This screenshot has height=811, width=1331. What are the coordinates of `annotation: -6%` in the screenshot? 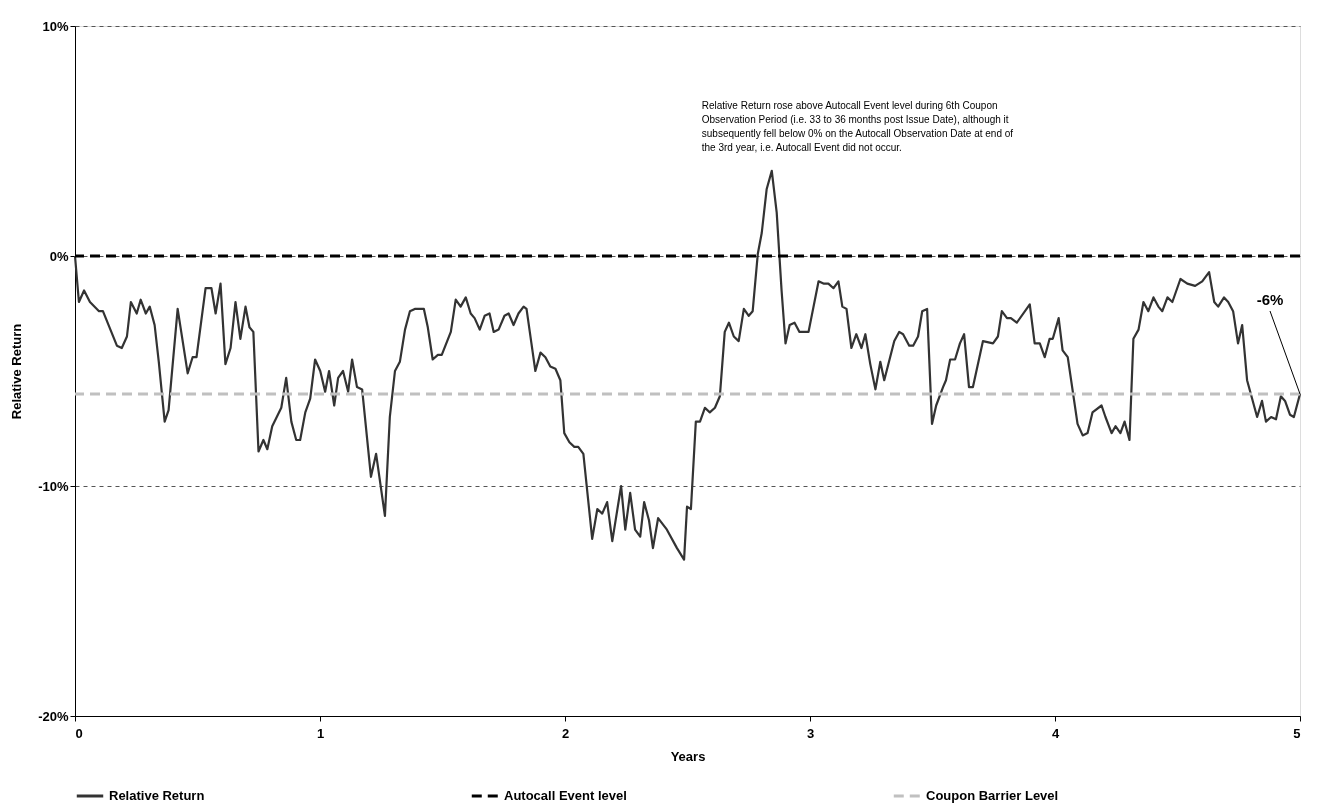 It's located at (1270, 299).